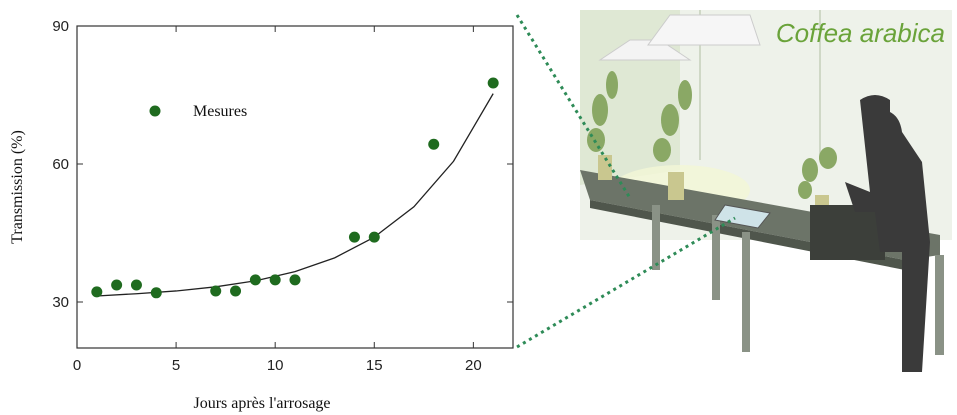 This screenshot has height=415, width=957. I want to click on x-tick-label: 20, so click(473, 365).